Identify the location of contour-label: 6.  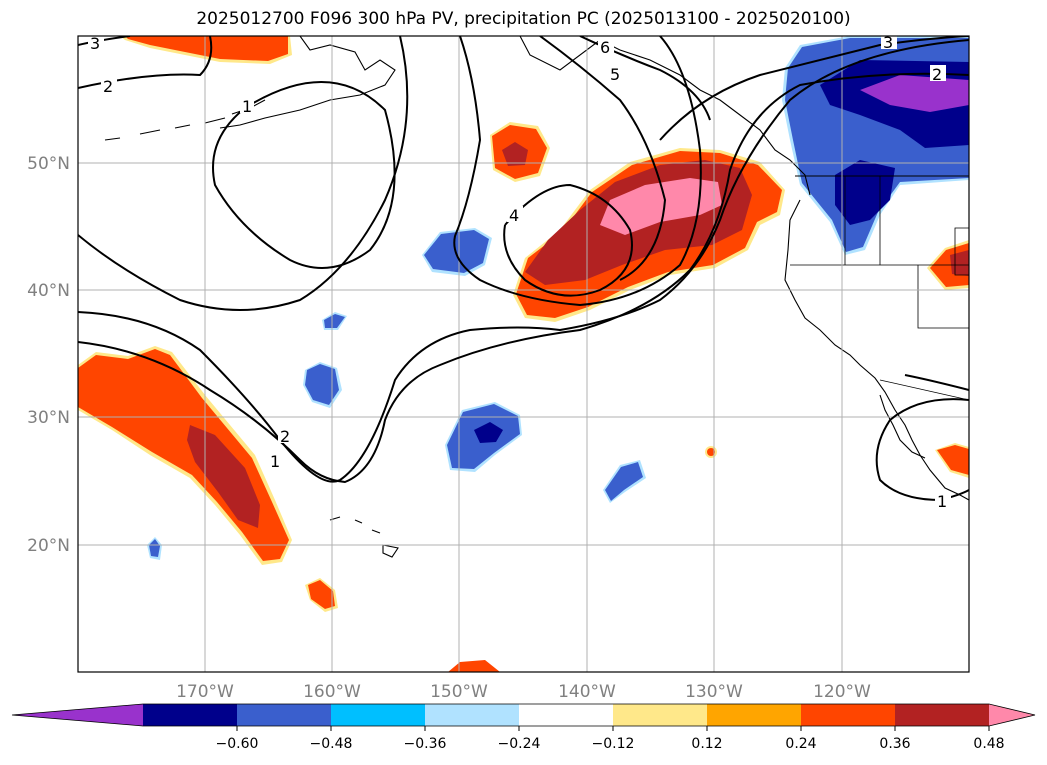
(605, 47).